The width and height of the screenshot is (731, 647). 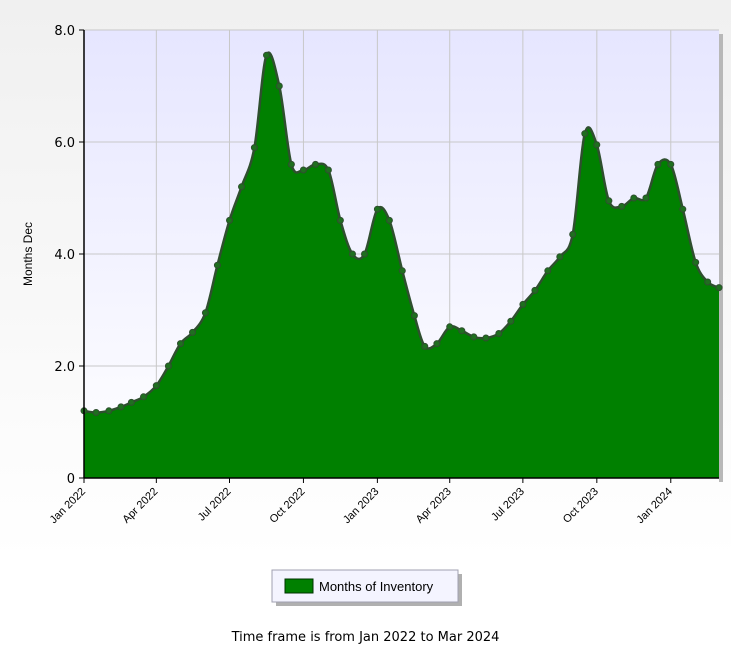 What do you see at coordinates (28, 254) in the screenshot?
I see `y-axis-title: Months Dec` at bounding box center [28, 254].